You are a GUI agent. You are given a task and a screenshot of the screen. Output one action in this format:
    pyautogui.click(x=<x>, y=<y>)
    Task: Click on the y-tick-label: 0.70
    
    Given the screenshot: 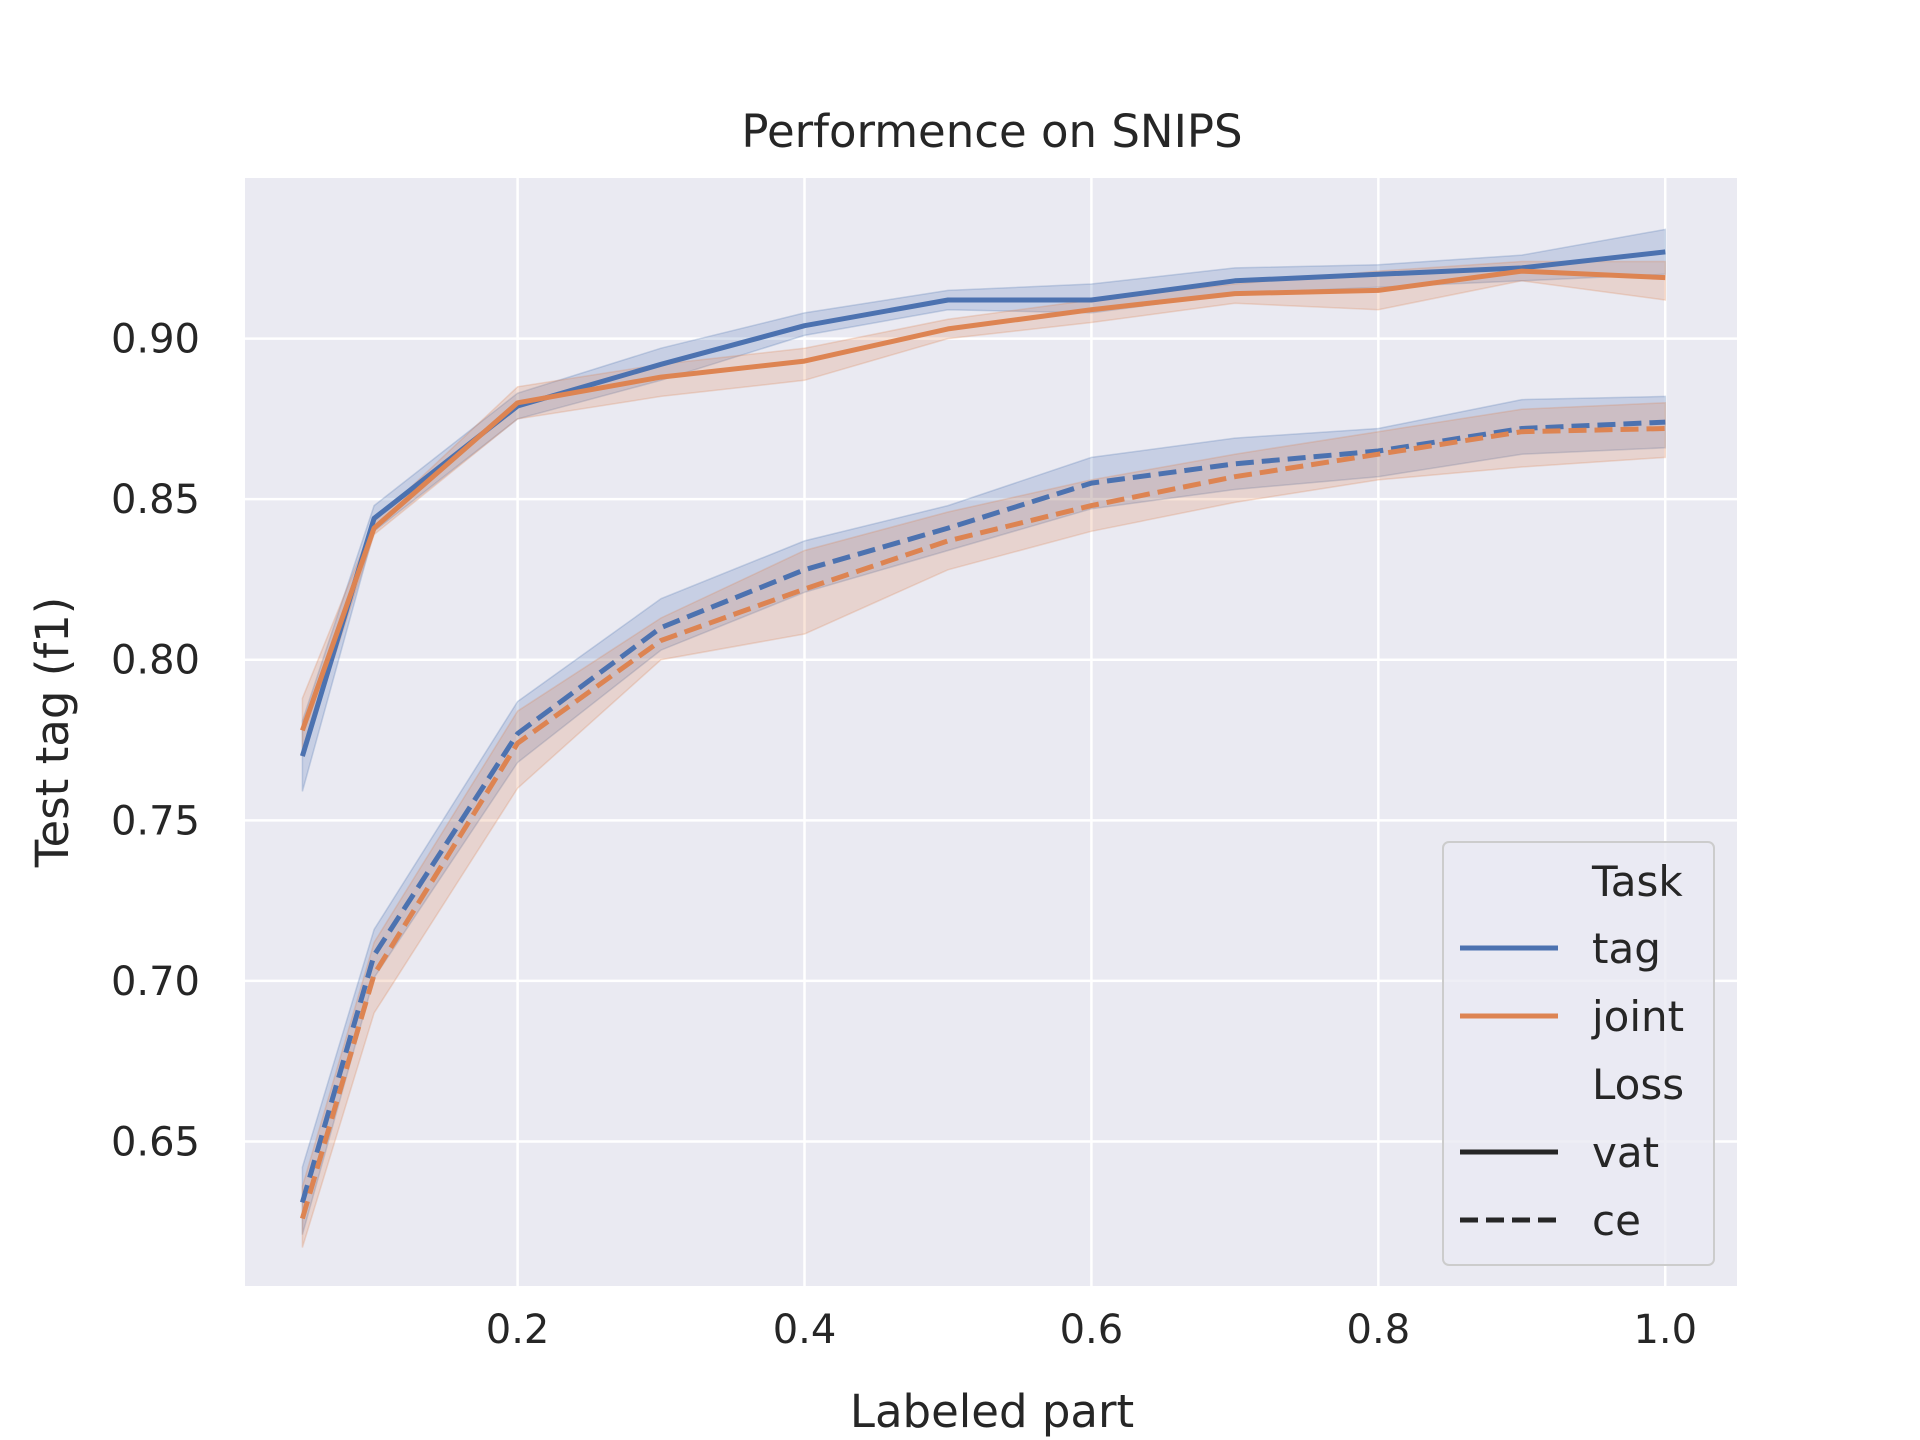 What is the action you would take?
    pyautogui.click(x=155, y=982)
    